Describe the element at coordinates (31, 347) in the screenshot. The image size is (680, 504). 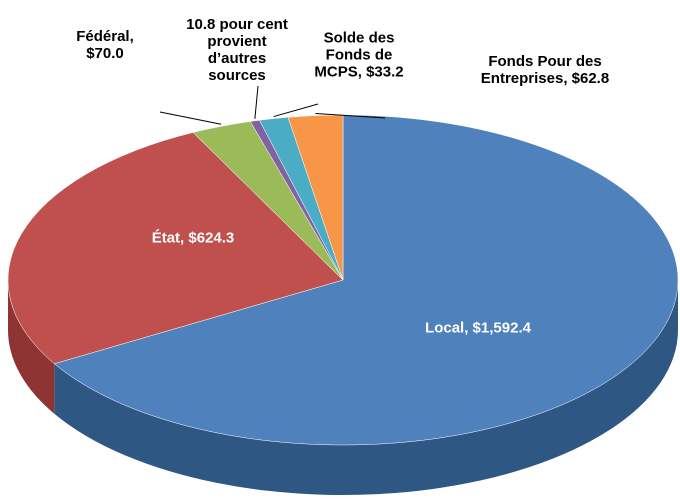
I see `pie-side` at that location.